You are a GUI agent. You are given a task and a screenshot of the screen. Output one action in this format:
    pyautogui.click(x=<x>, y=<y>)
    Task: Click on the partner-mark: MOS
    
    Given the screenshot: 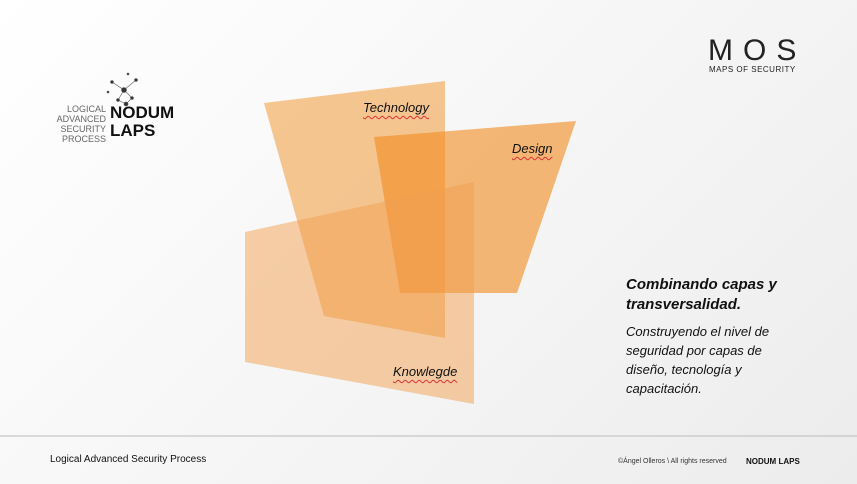 What is the action you would take?
    pyautogui.click(x=757, y=50)
    